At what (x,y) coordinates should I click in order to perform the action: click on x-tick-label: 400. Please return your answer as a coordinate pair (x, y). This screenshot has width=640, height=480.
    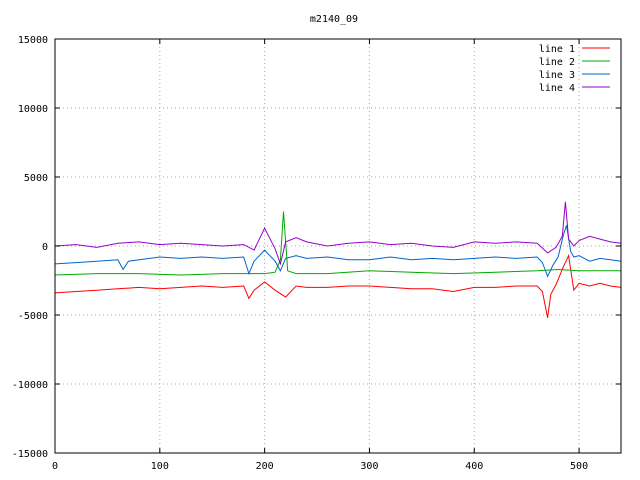
    Looking at the image, I should click on (474, 466).